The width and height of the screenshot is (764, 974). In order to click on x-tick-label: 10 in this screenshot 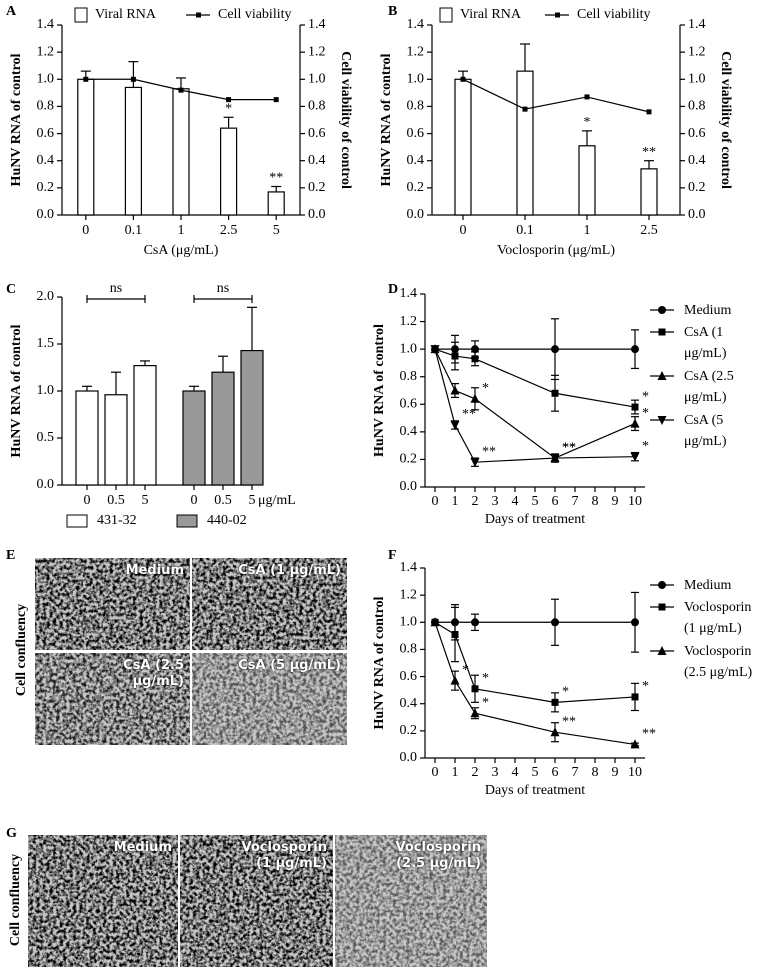, I will do `click(635, 501)`.